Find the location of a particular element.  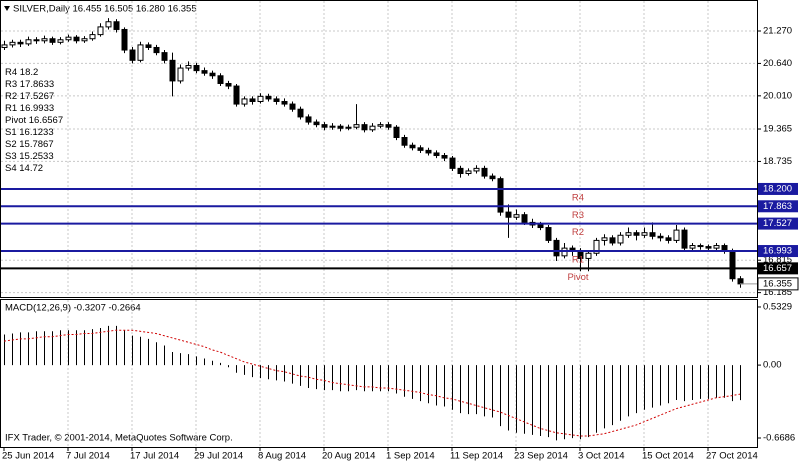

level-text: Pivot 16.6567 is located at coordinates (34, 120).